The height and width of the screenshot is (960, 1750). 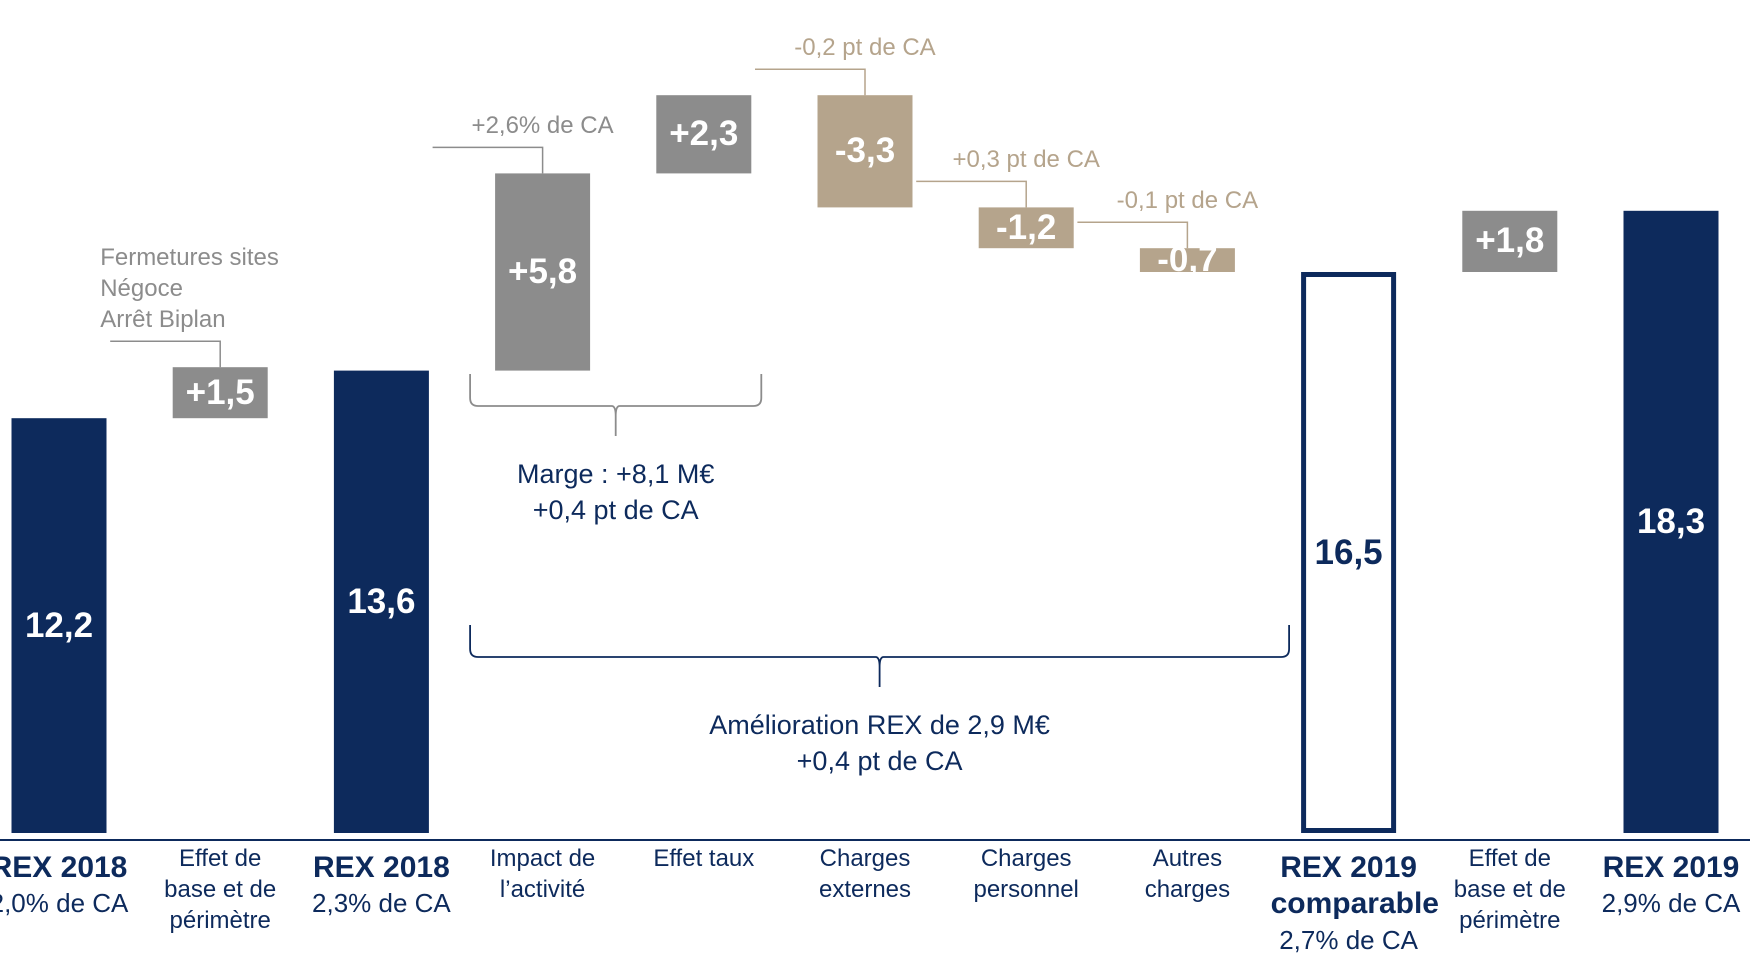 What do you see at coordinates (1026, 160) in the screenshot?
I see `annotation: +0,3 pt de CA` at bounding box center [1026, 160].